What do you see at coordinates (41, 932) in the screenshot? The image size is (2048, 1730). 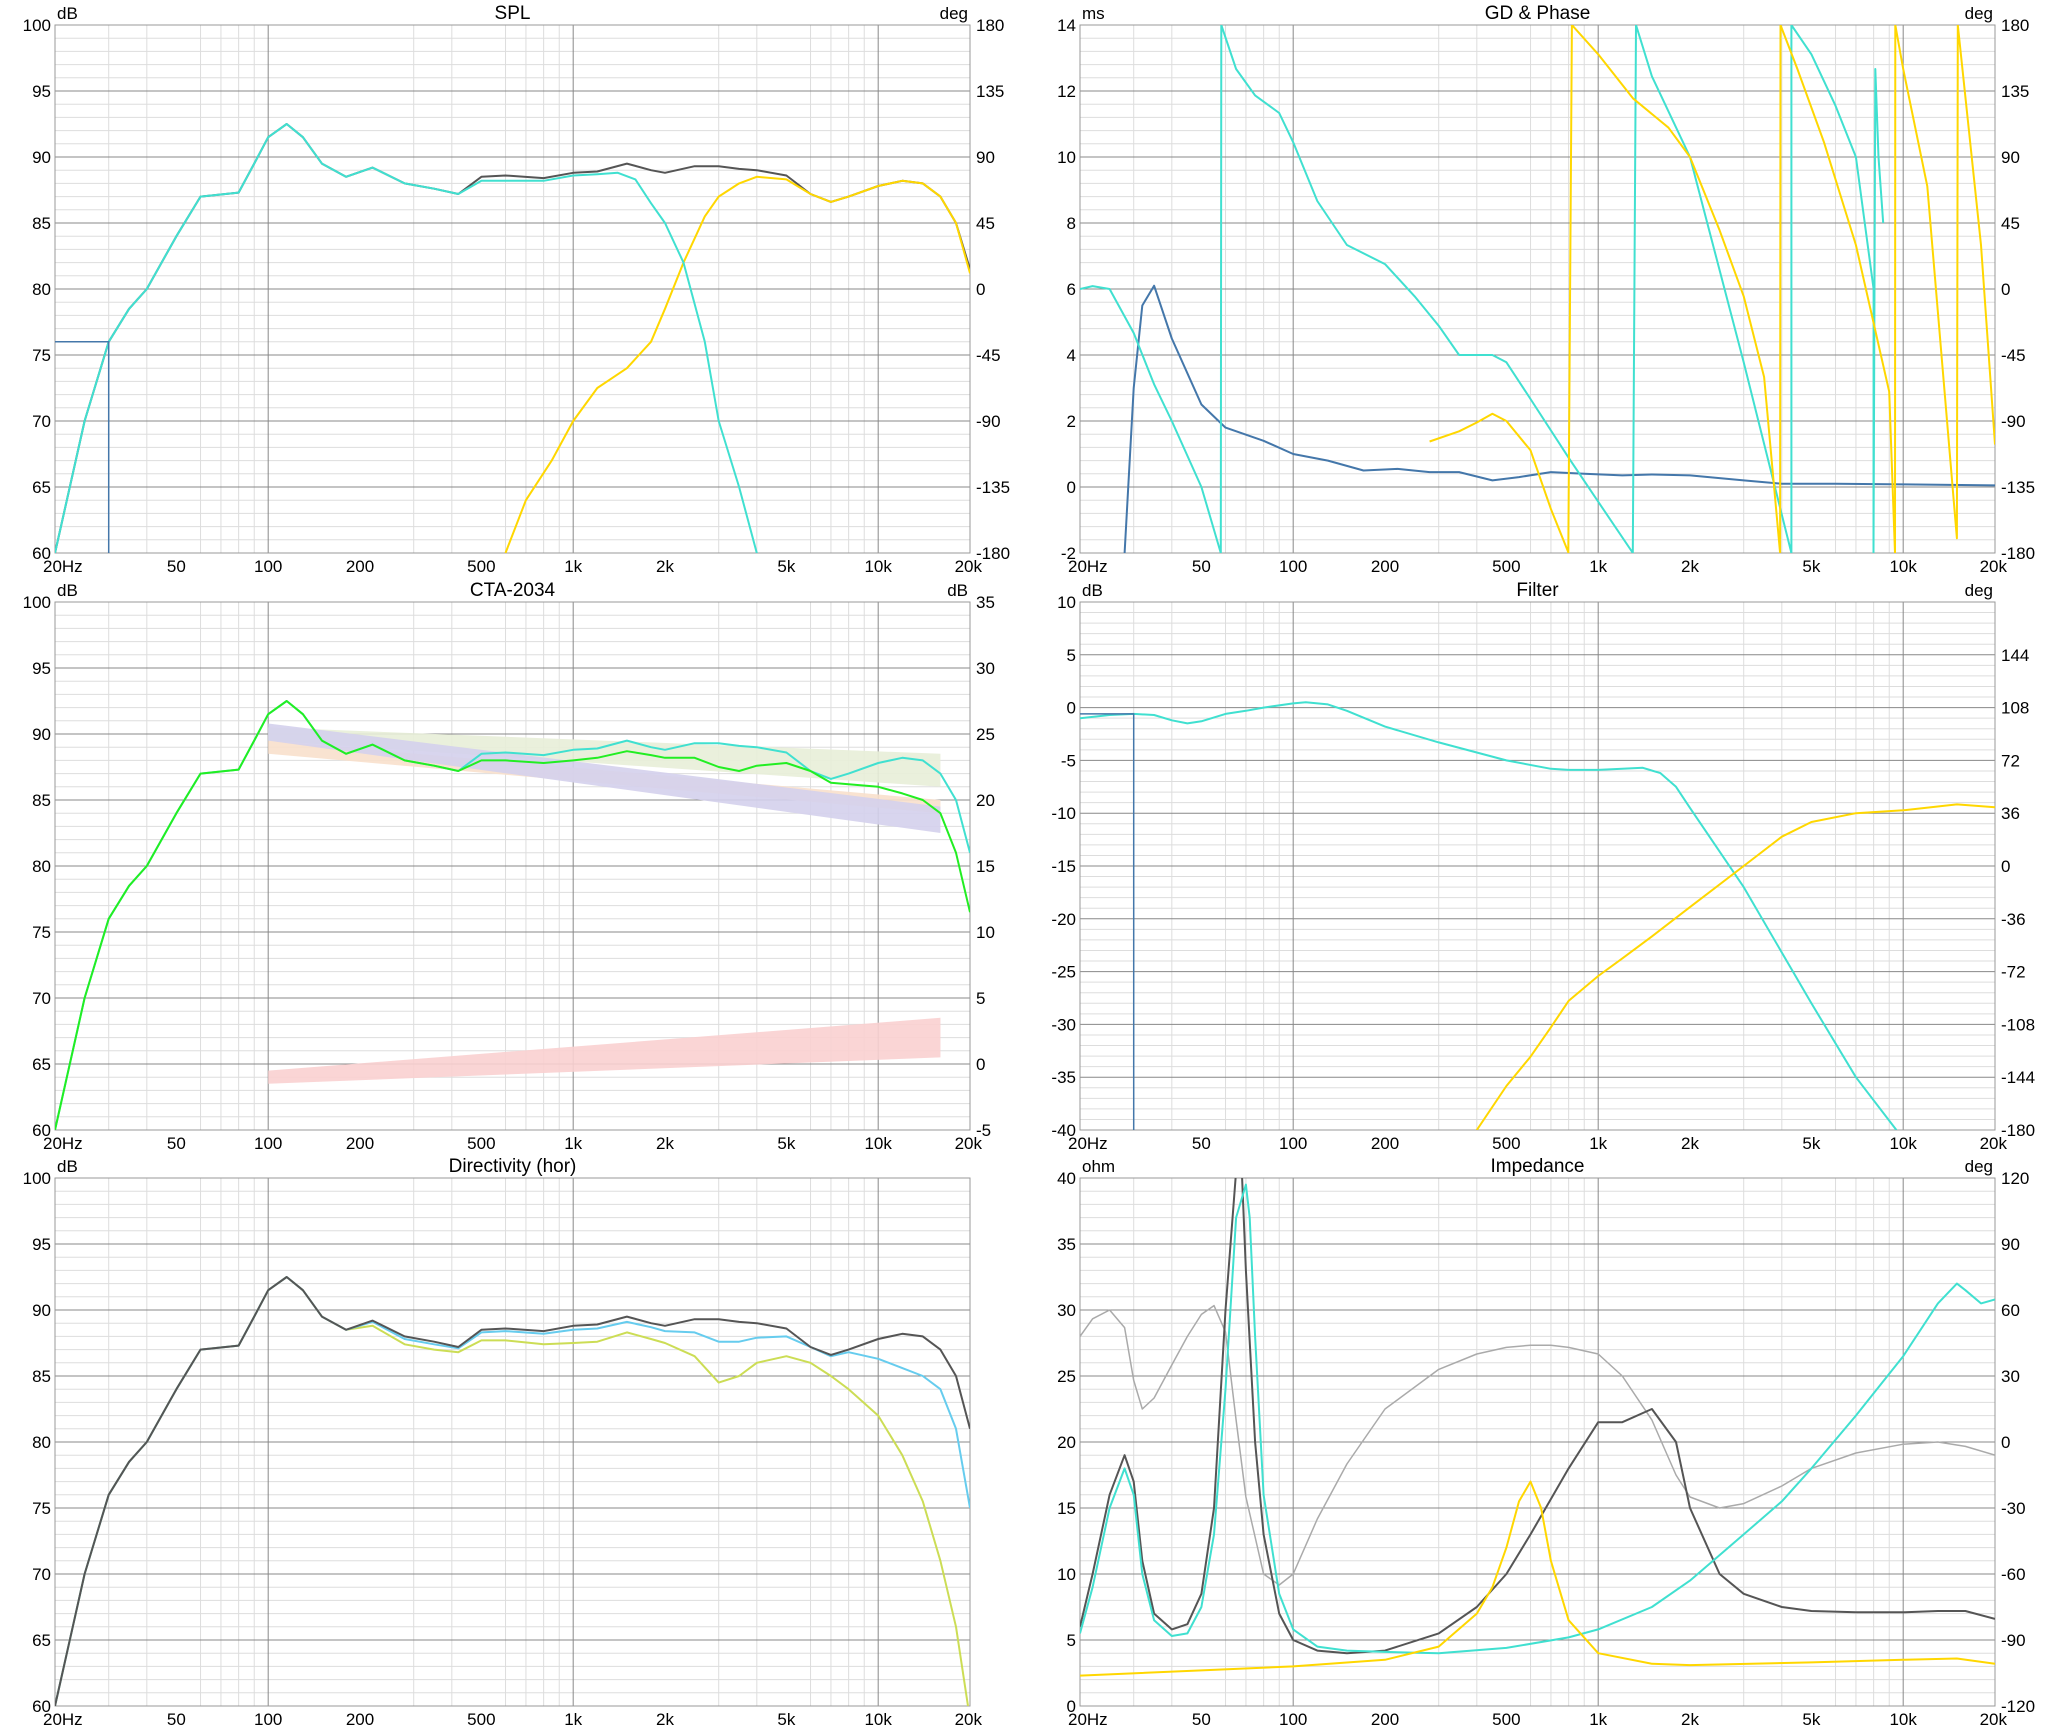 I see `y-tick-label: 75` at bounding box center [41, 932].